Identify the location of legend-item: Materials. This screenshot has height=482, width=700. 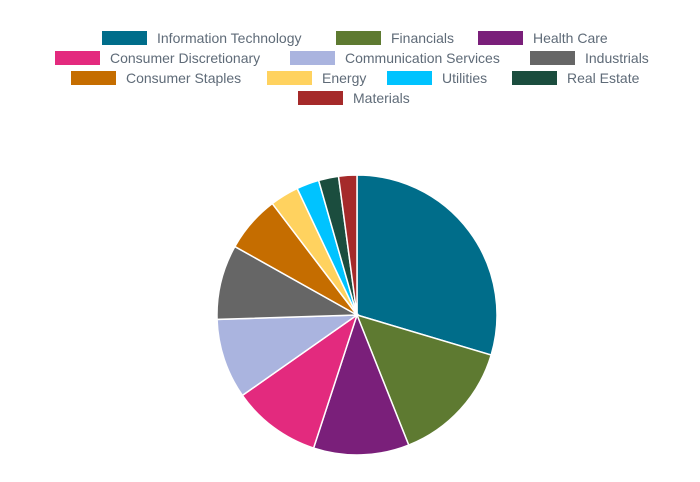
(354, 98).